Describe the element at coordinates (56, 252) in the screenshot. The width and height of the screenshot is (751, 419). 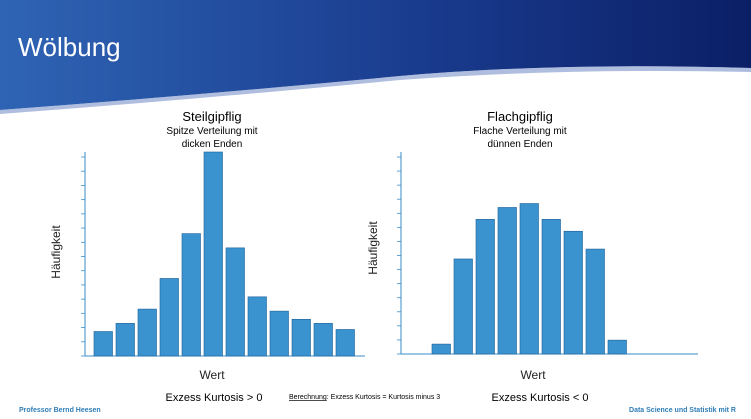
I see `chart-left-ylabel: Häufigkeit` at that location.